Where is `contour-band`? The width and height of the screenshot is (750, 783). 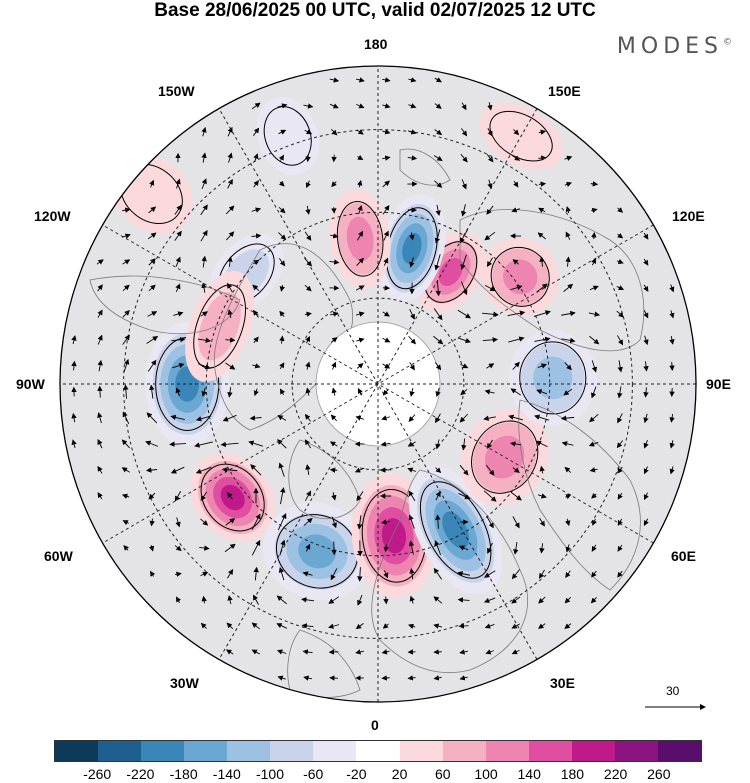 contour-band is located at coordinates (360, 238).